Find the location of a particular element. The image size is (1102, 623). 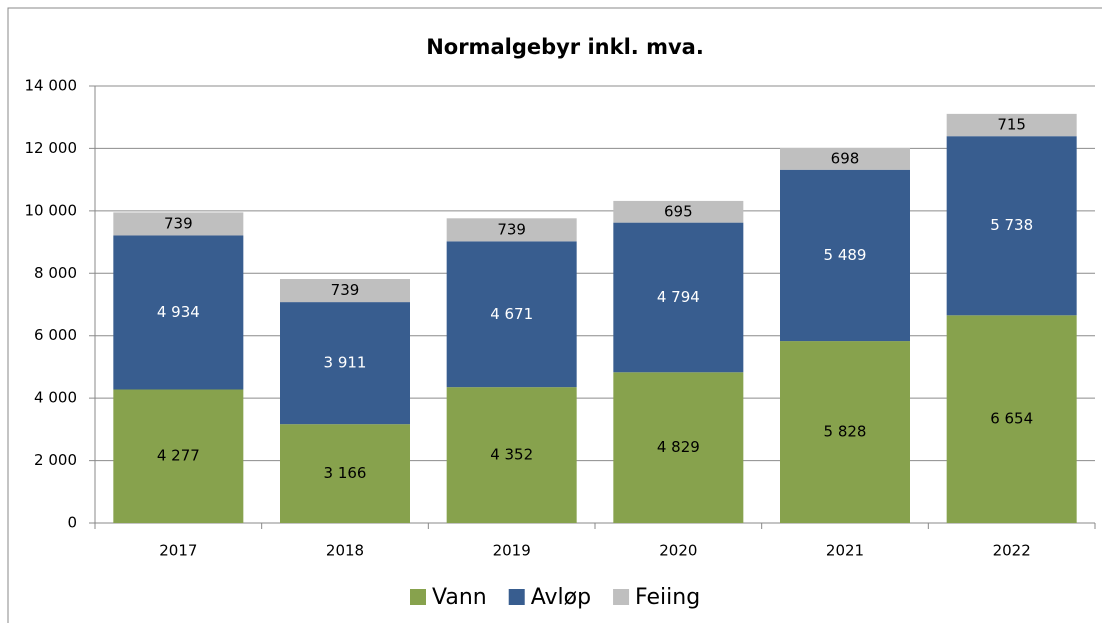

y-tick-label: 2 000 is located at coordinates (55, 460).